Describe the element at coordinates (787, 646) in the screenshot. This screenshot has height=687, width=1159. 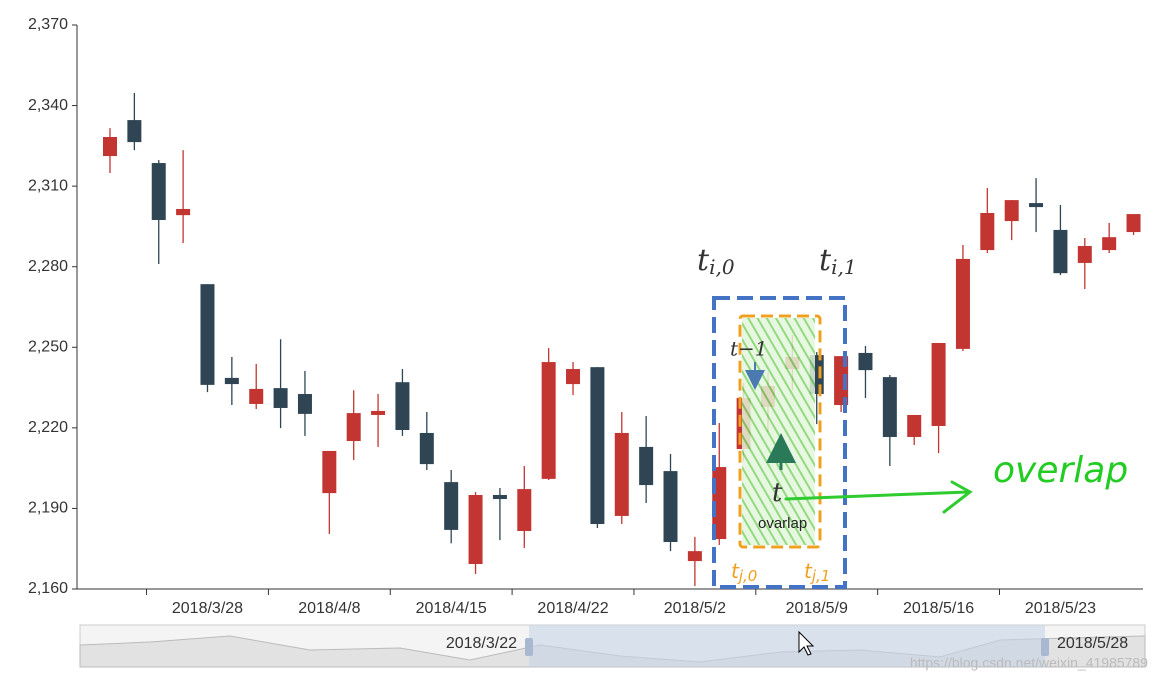
I see `datazoom-window` at that location.